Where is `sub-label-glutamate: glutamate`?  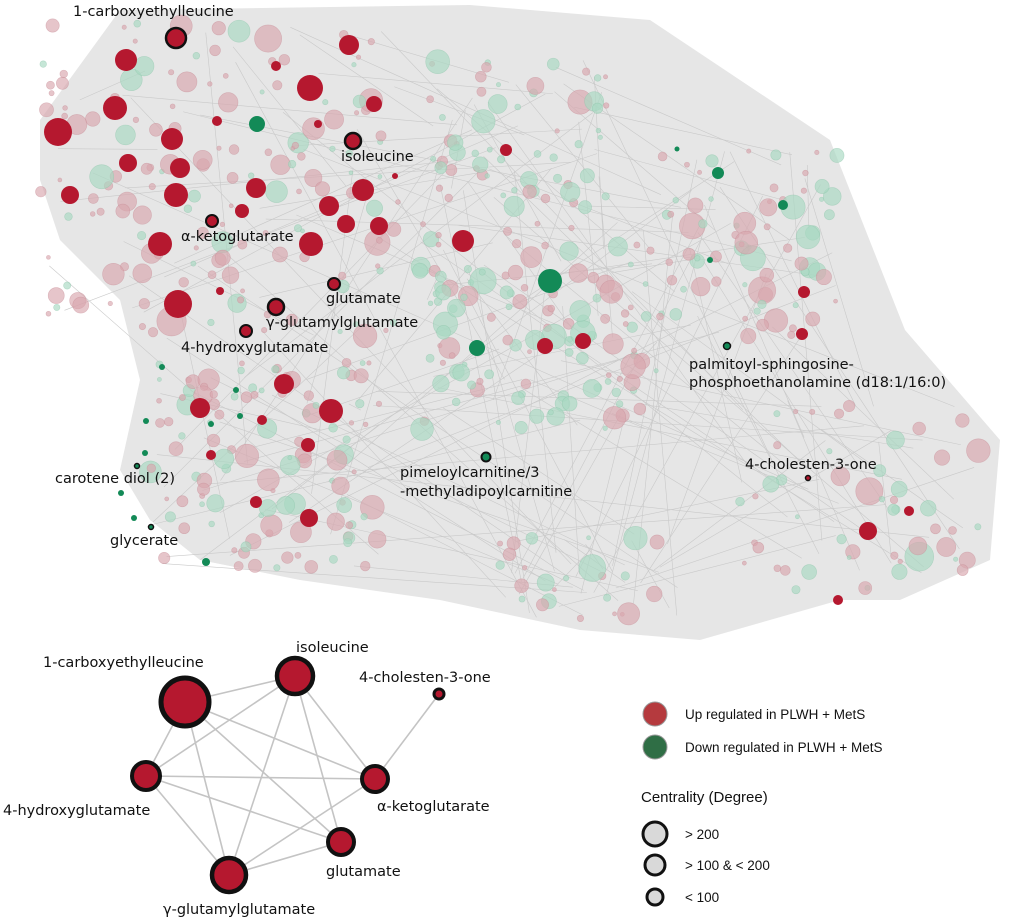 sub-label-glutamate: glutamate is located at coordinates (363, 872).